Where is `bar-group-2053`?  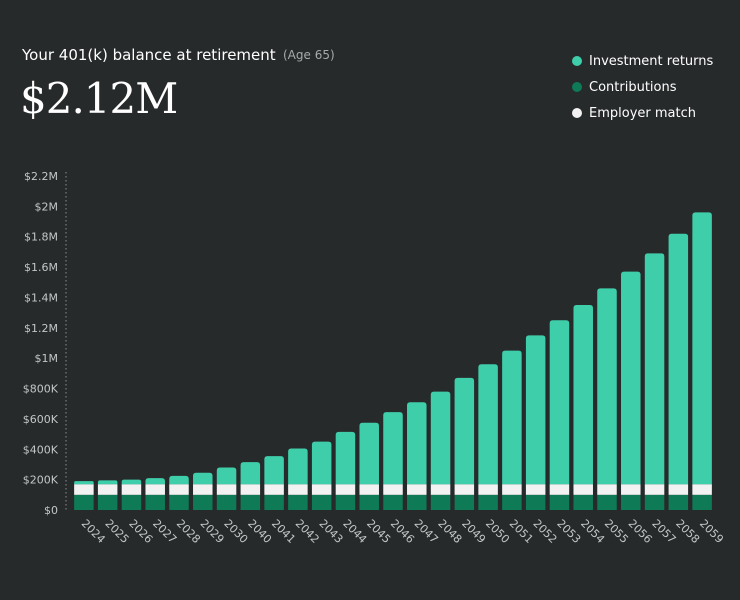
bar-group-2053 is located at coordinates (559, 415).